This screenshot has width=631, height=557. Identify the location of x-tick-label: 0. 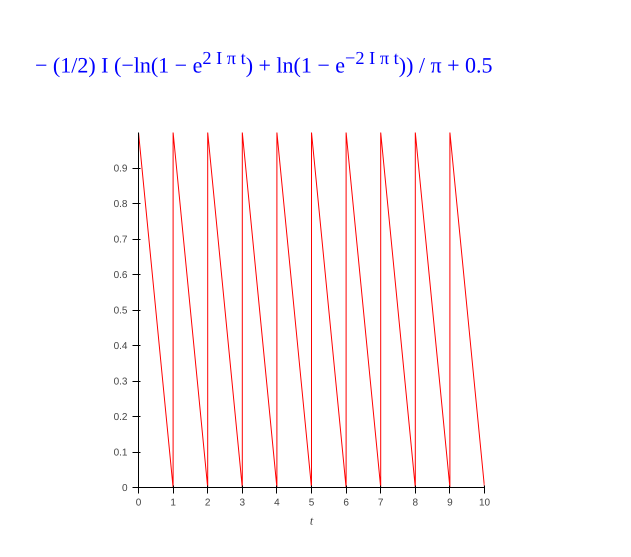
(139, 503).